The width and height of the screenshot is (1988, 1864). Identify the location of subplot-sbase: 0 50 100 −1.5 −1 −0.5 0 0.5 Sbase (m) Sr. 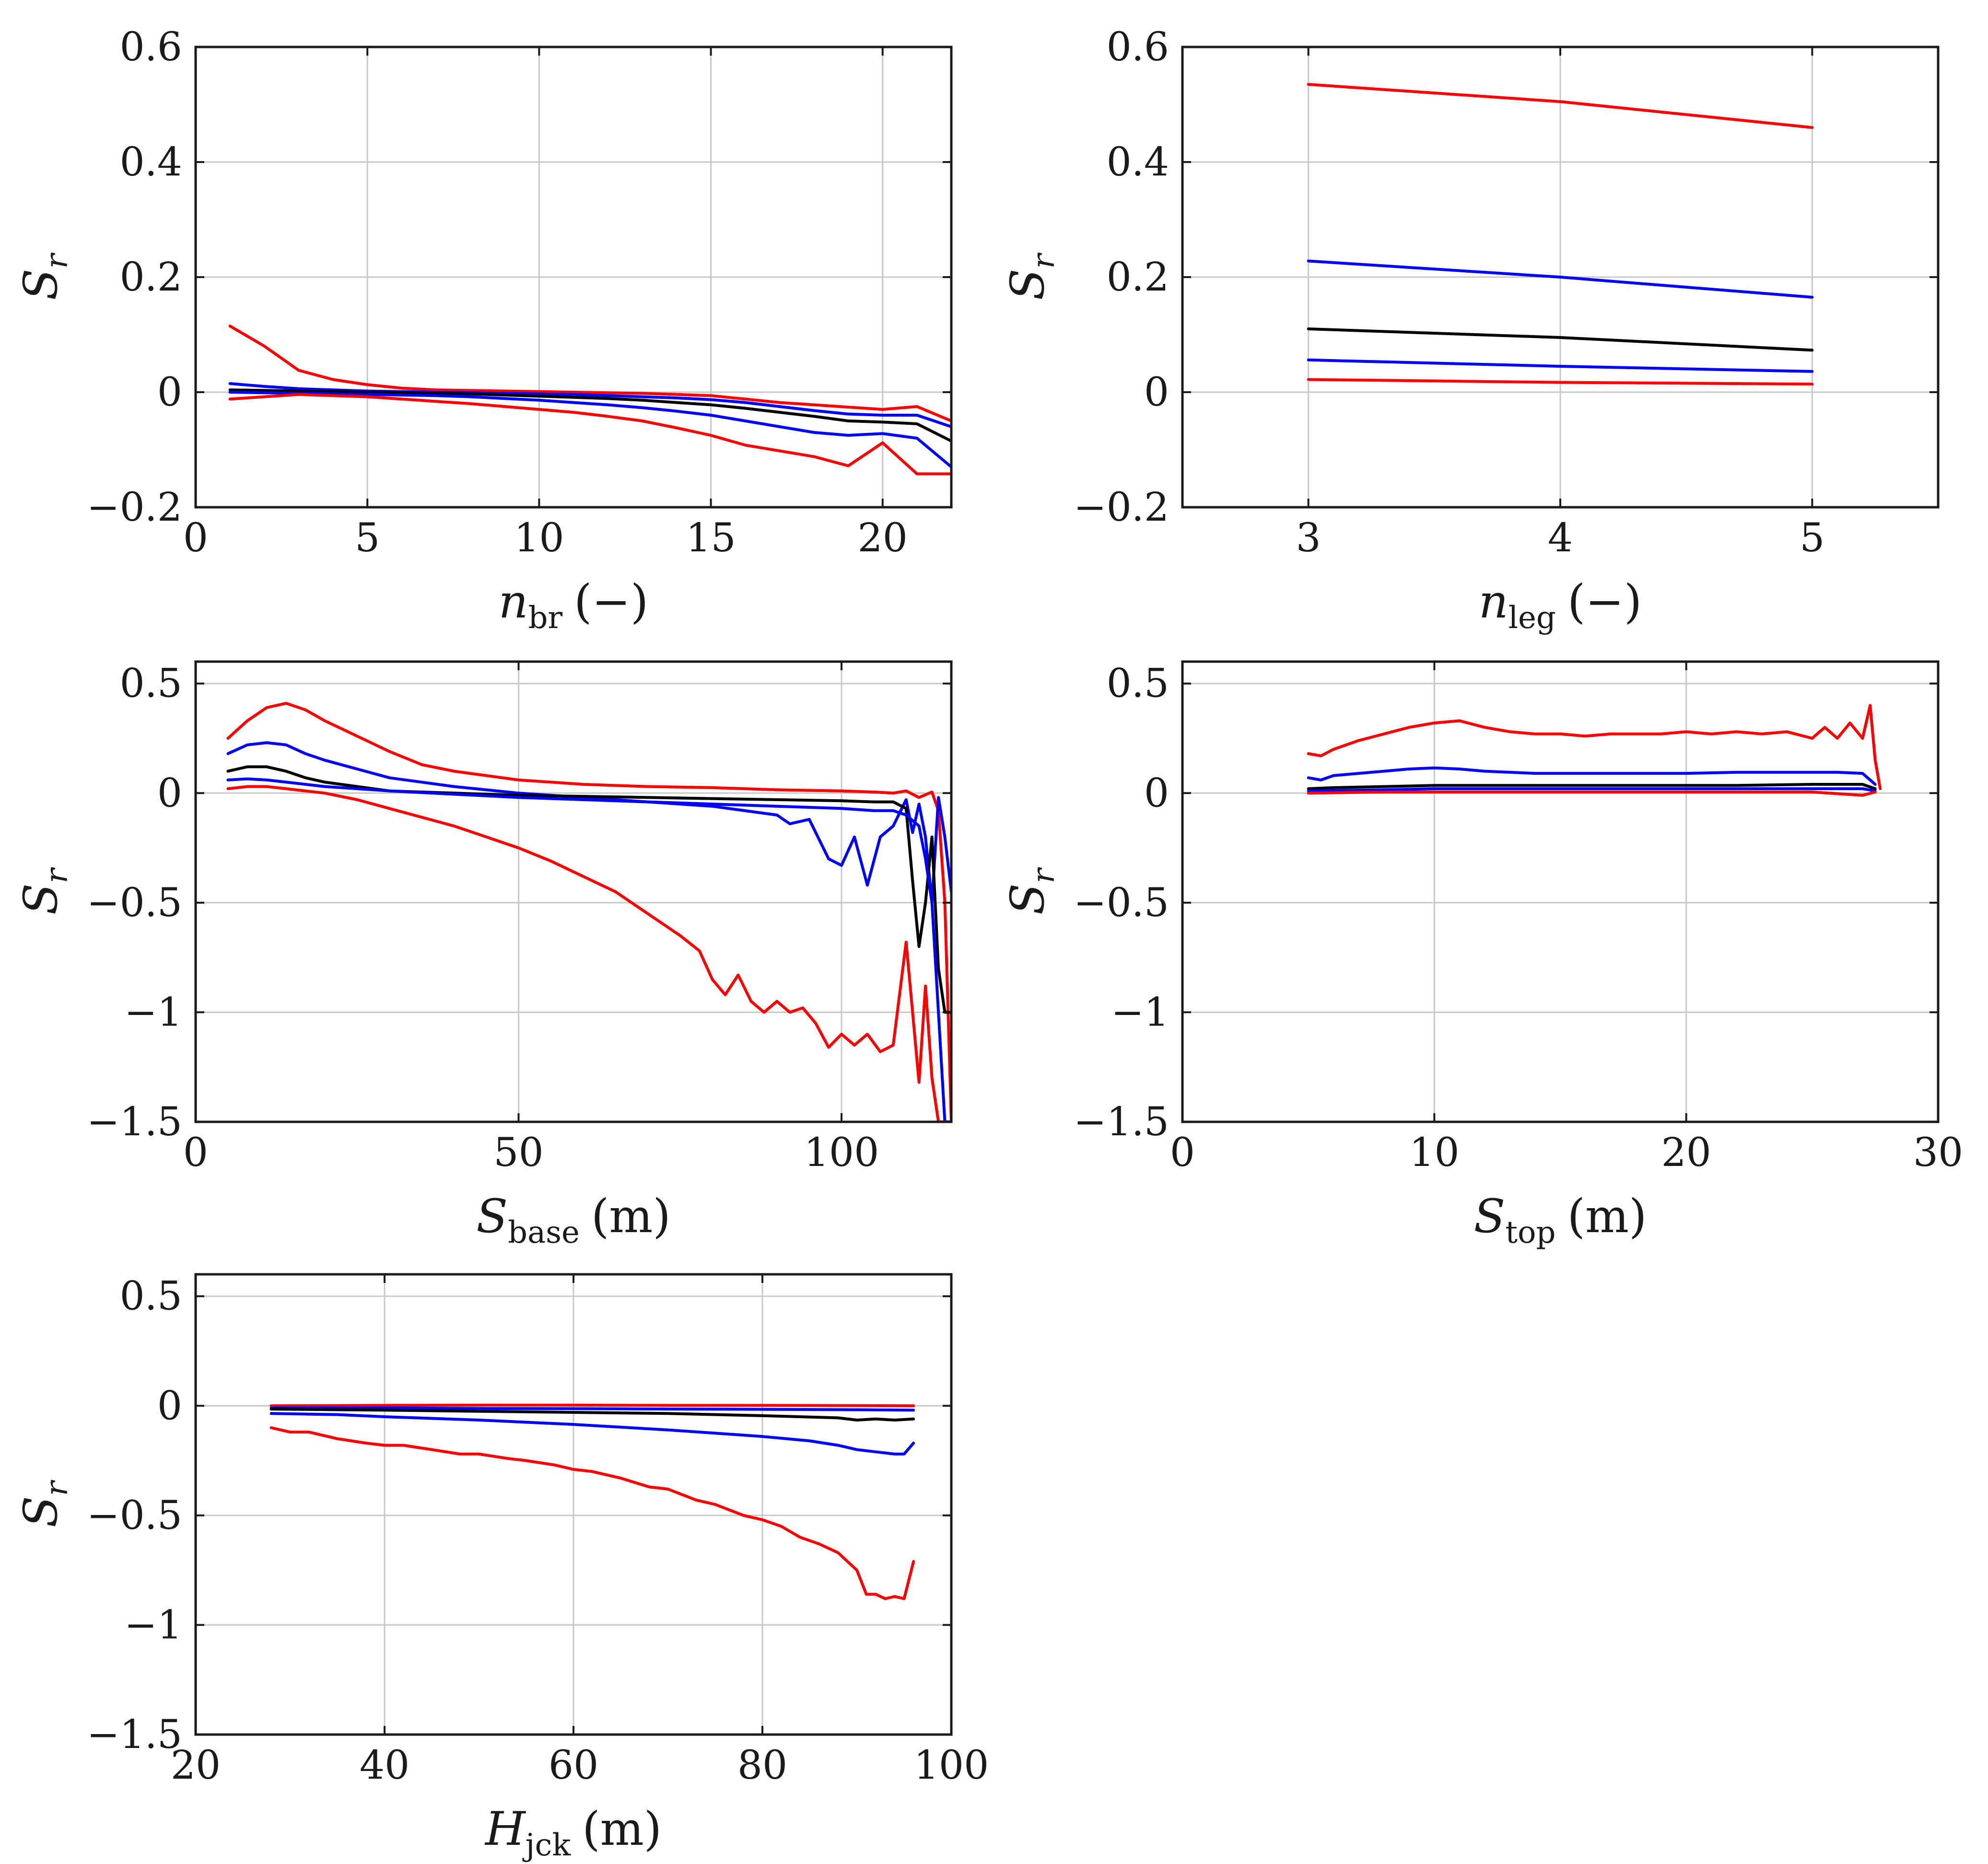
(484, 955).